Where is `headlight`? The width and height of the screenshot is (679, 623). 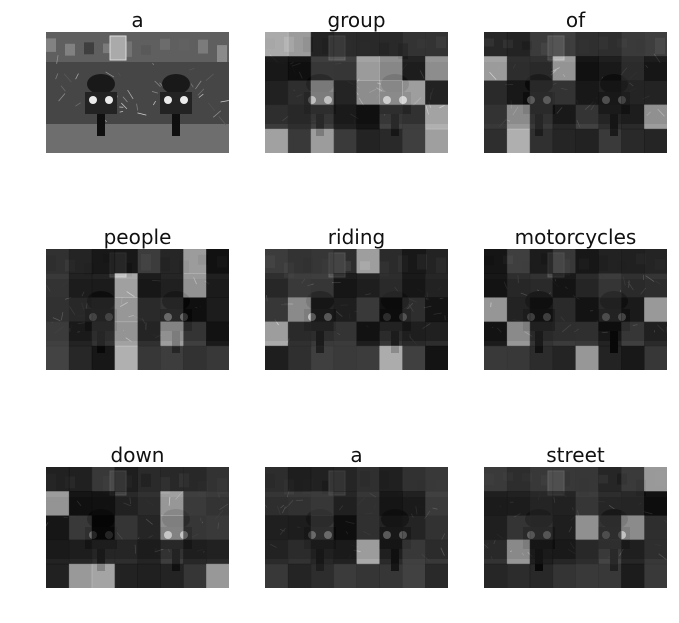 headlight is located at coordinates (168, 100).